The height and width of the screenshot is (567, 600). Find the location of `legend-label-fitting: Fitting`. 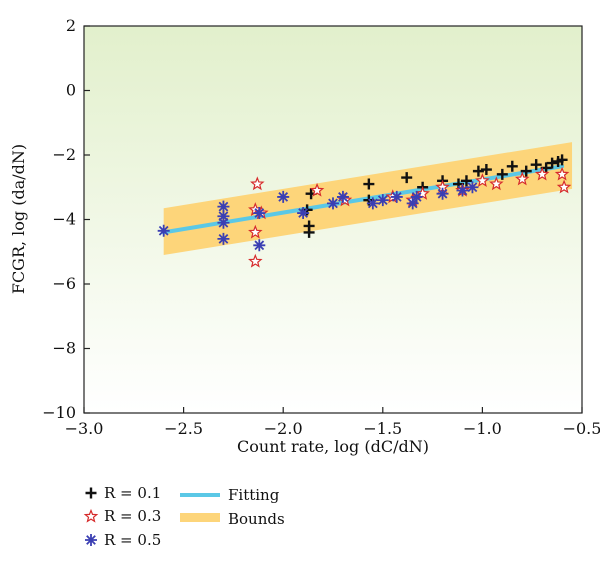

legend-label-fitting: Fitting is located at coordinates (254, 495).